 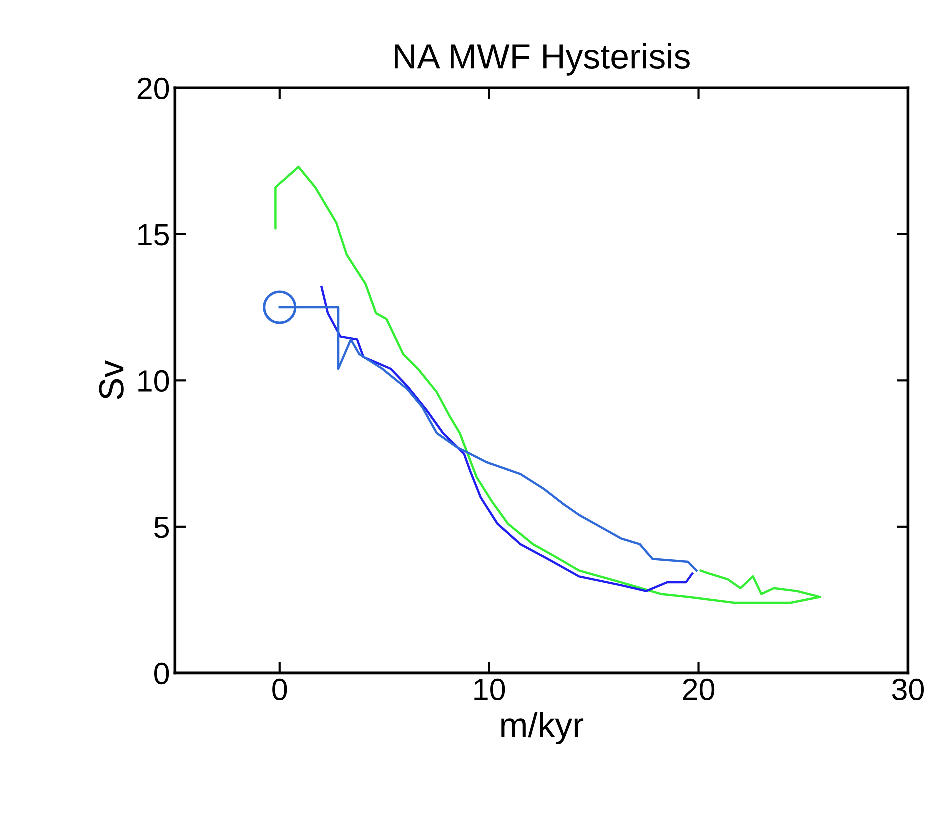 What do you see at coordinates (543, 728) in the screenshot?
I see `x-axis-title: m/kyr` at bounding box center [543, 728].